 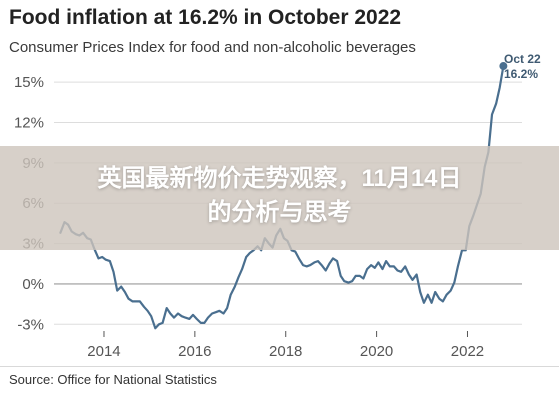 What do you see at coordinates (279, 212) in the screenshot?
I see `overlay-caption-line-2: 的分析与思考` at bounding box center [279, 212].